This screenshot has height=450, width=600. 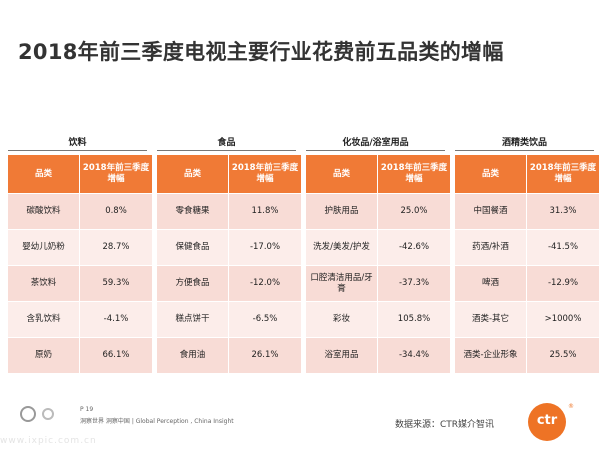 What do you see at coordinates (48, 414) in the screenshot?
I see `partner-logo-icon` at bounding box center [48, 414].